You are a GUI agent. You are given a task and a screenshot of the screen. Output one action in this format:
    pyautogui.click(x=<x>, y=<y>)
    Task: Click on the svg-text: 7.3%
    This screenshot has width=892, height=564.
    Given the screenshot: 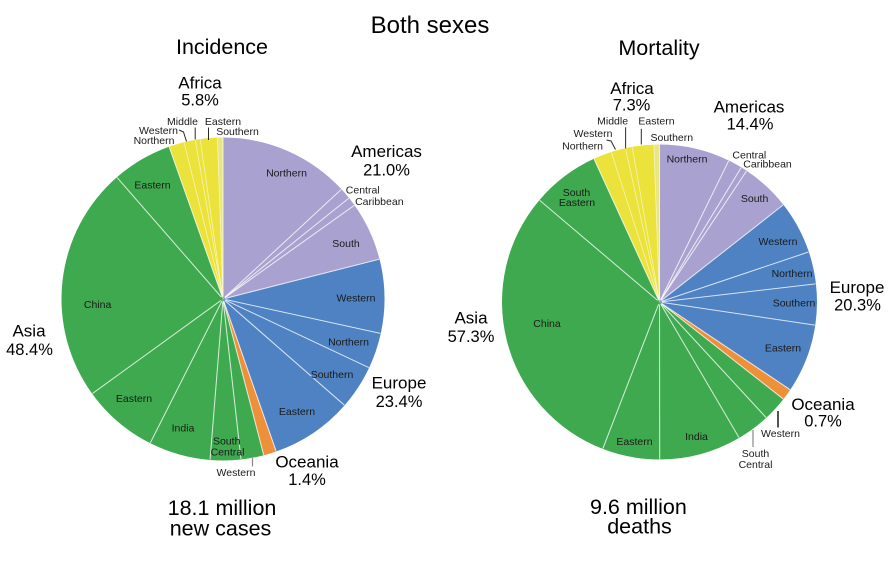 What is the action you would take?
    pyautogui.click(x=632, y=106)
    